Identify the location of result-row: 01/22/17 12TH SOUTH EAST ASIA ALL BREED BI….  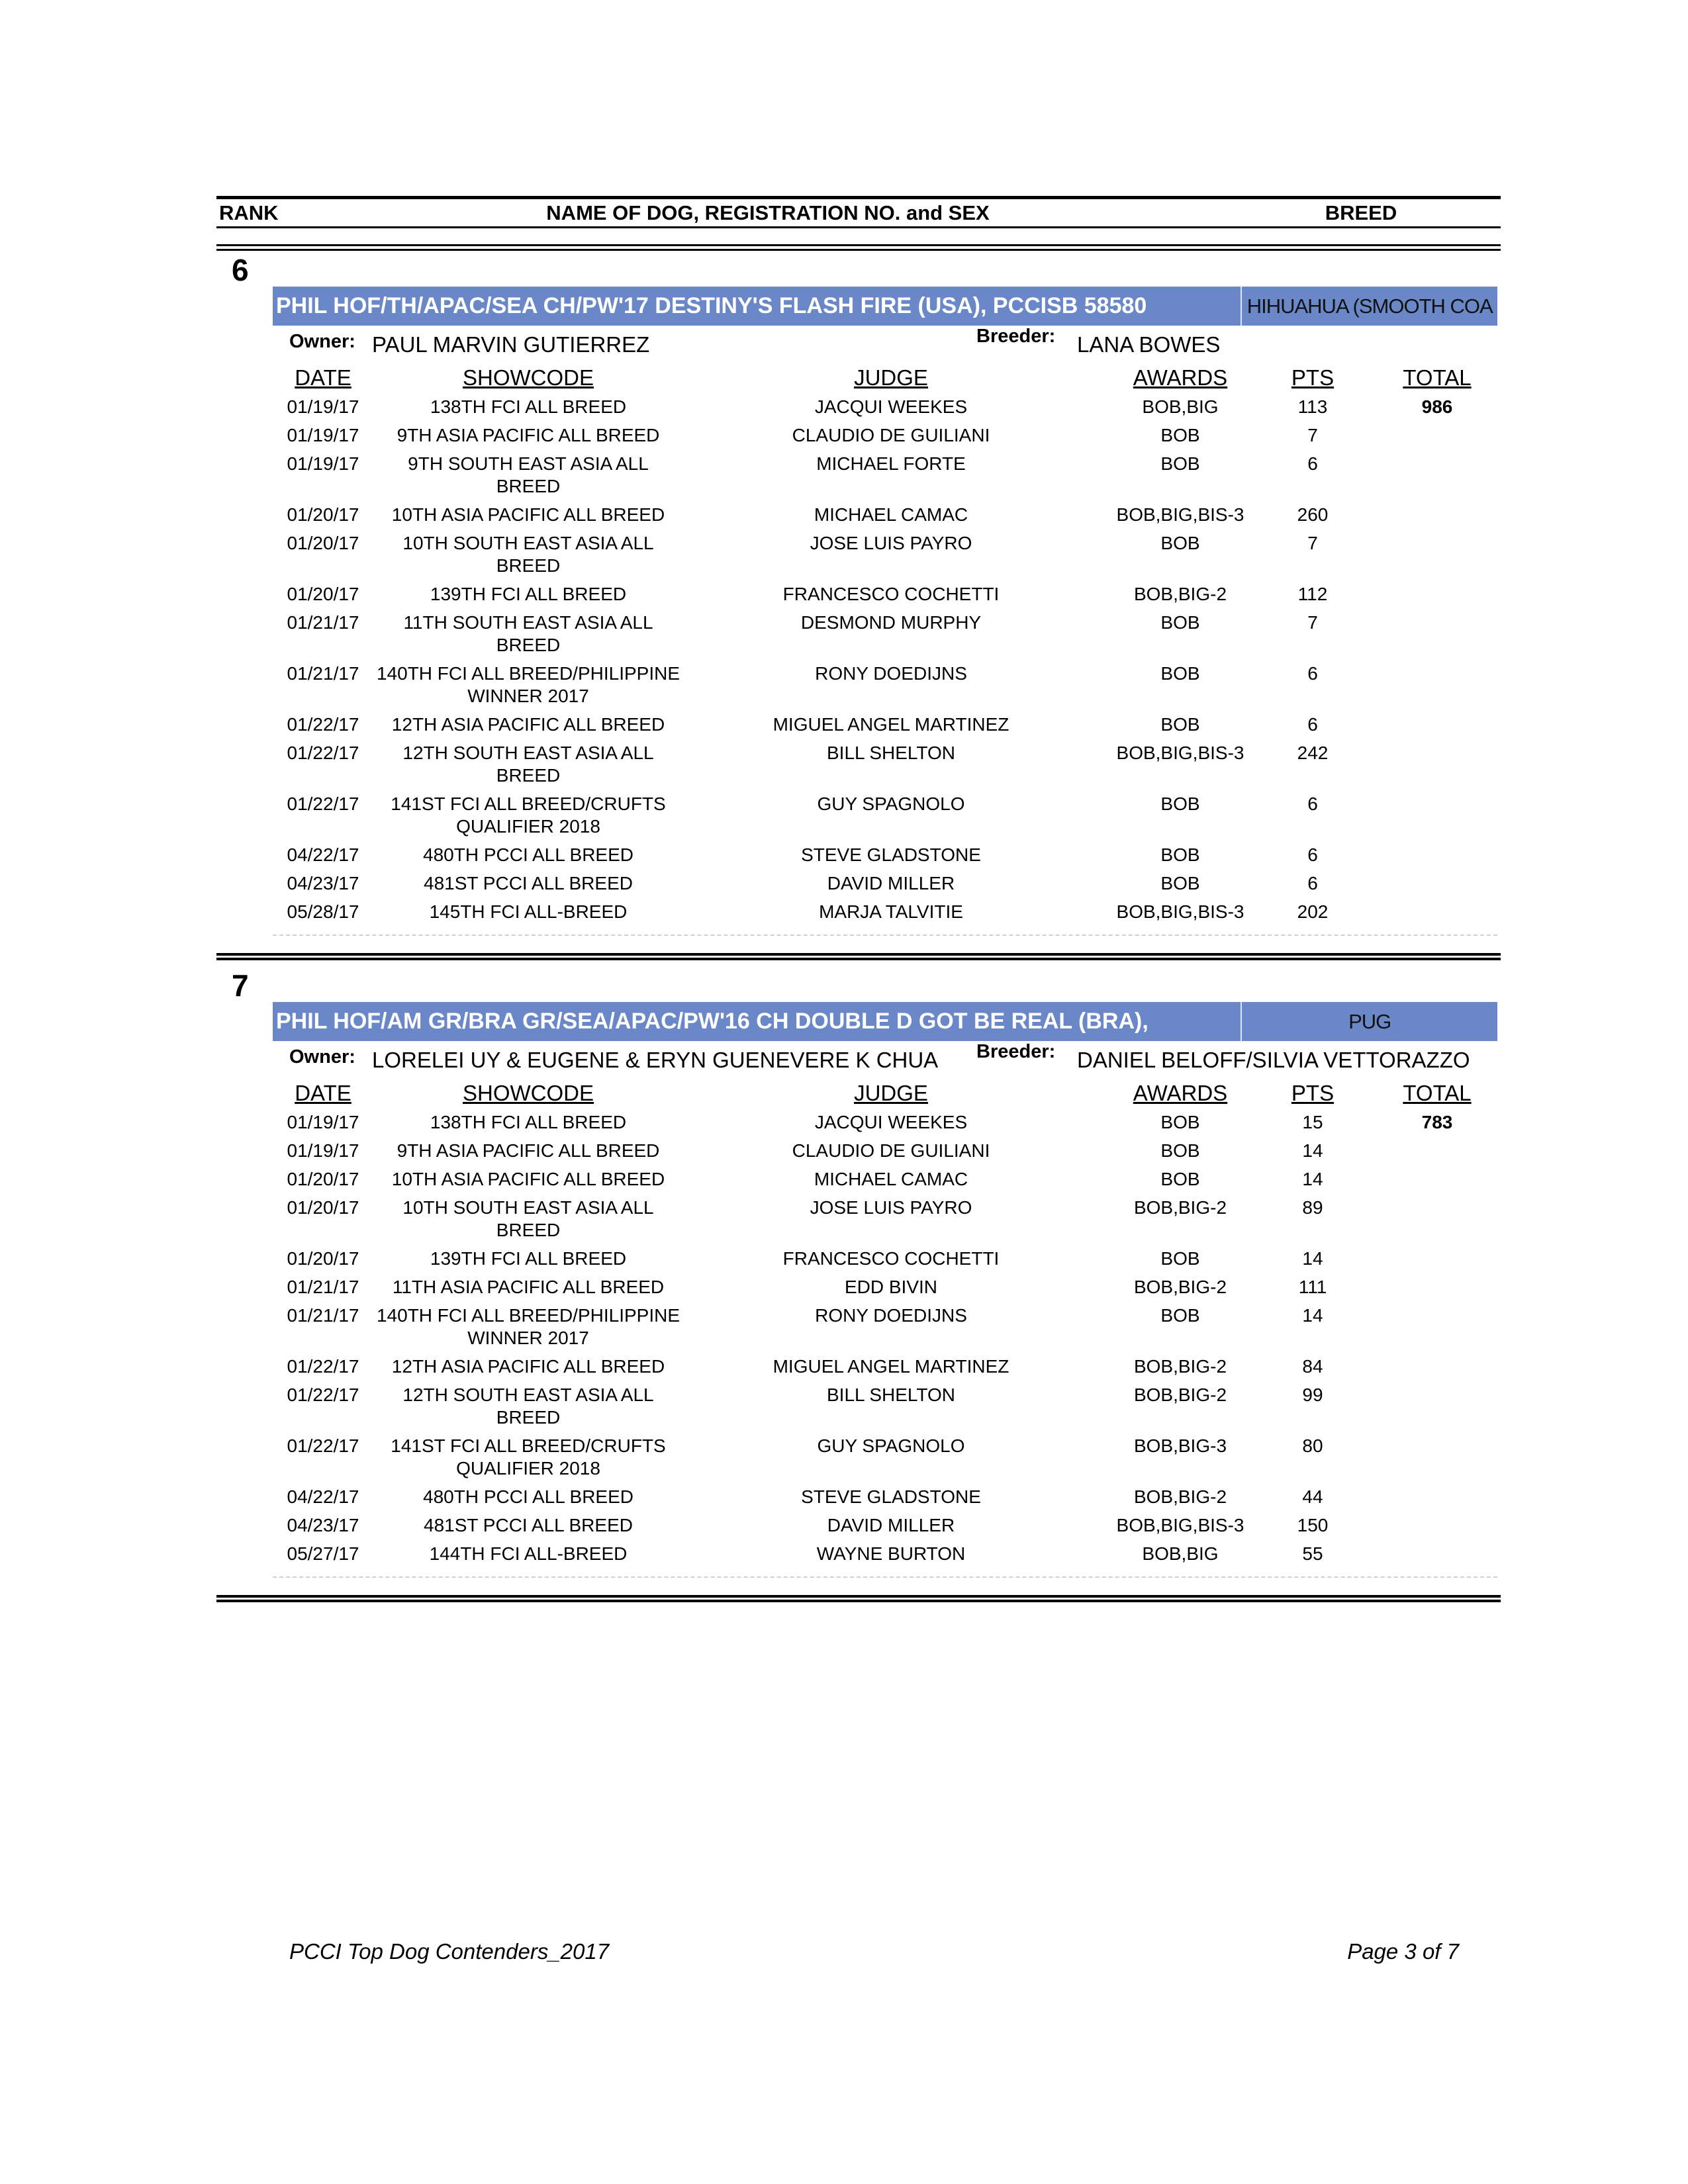
(896, 765).